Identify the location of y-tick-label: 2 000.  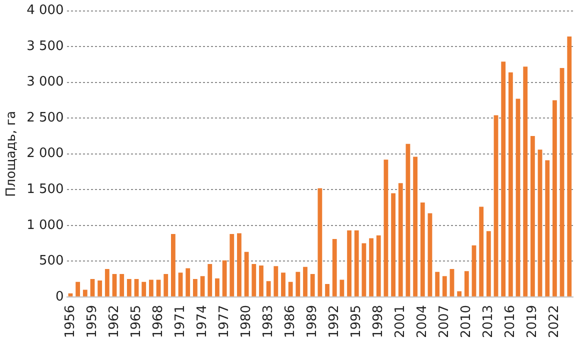
(45, 154).